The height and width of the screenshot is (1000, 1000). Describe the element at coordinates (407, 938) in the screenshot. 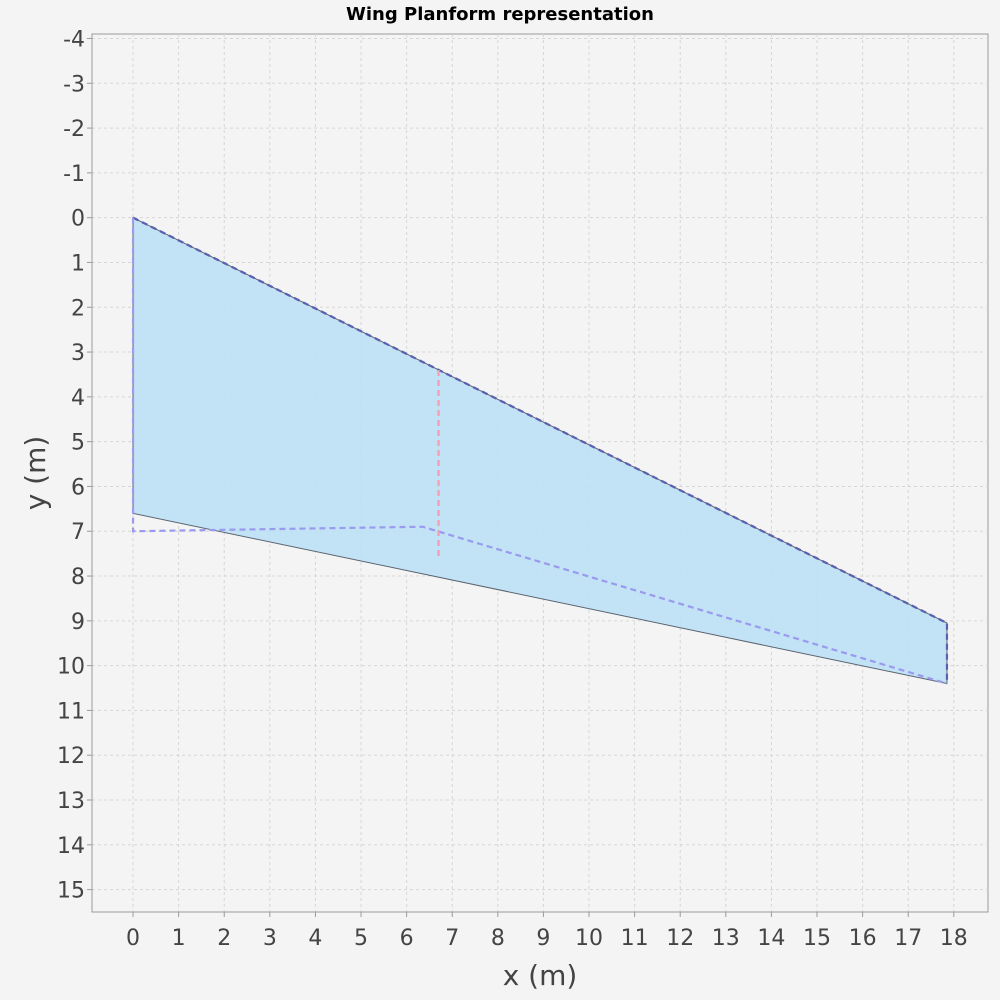

I see `x-tick-label: 6` at that location.